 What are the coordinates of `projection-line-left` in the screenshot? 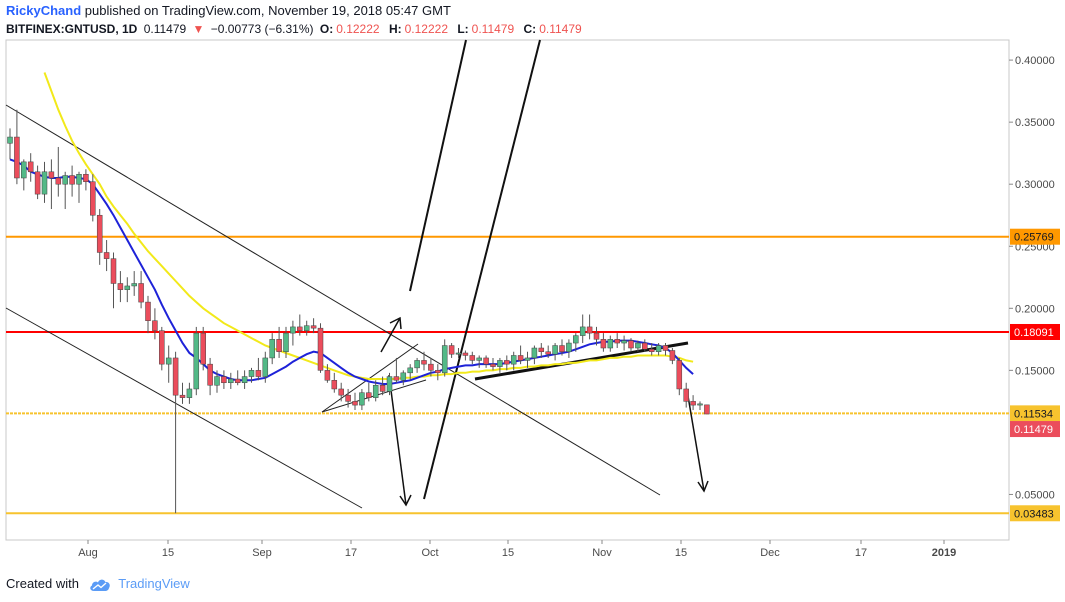 It's located at (438, 165).